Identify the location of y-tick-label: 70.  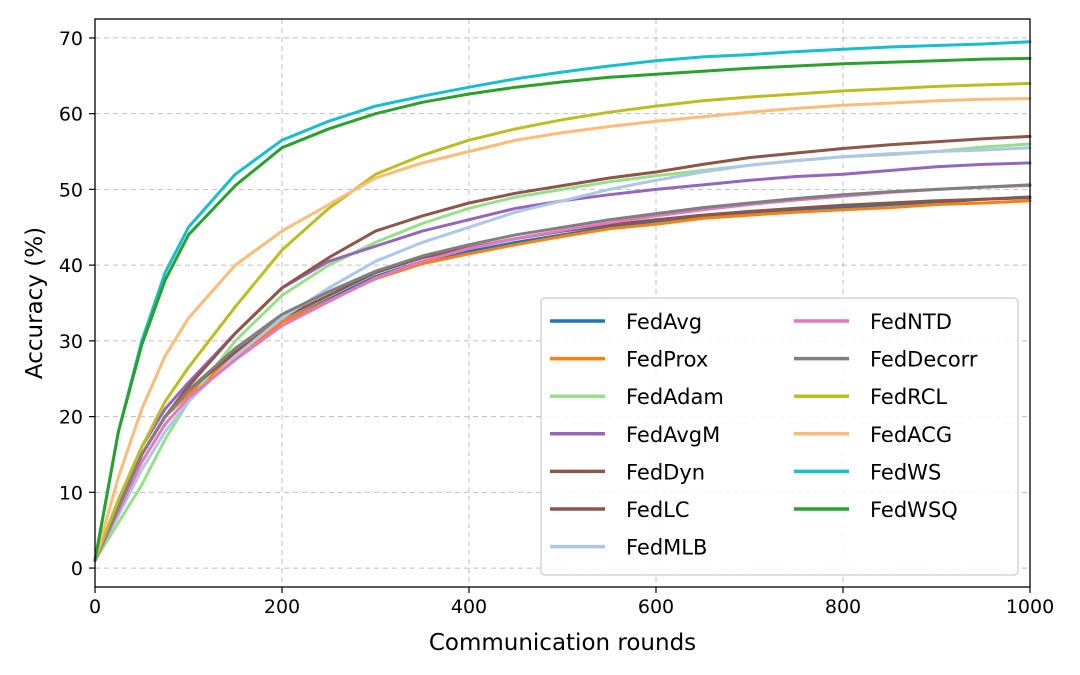
(71, 39).